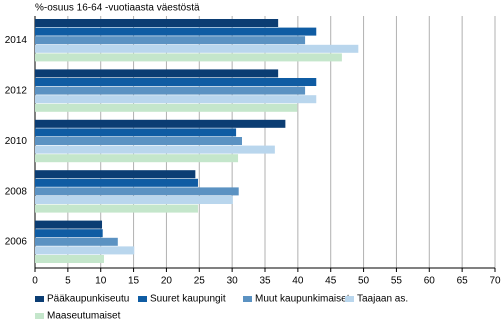  What do you see at coordinates (68, 281) in the screenshot?
I see `x-tick-label: 5` at bounding box center [68, 281].